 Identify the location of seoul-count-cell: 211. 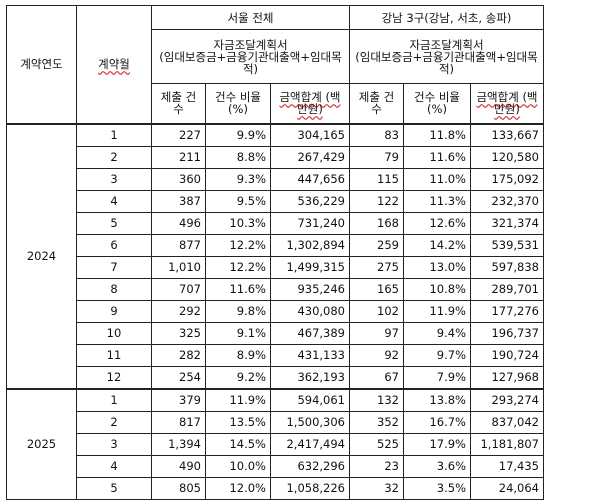
(178, 157).